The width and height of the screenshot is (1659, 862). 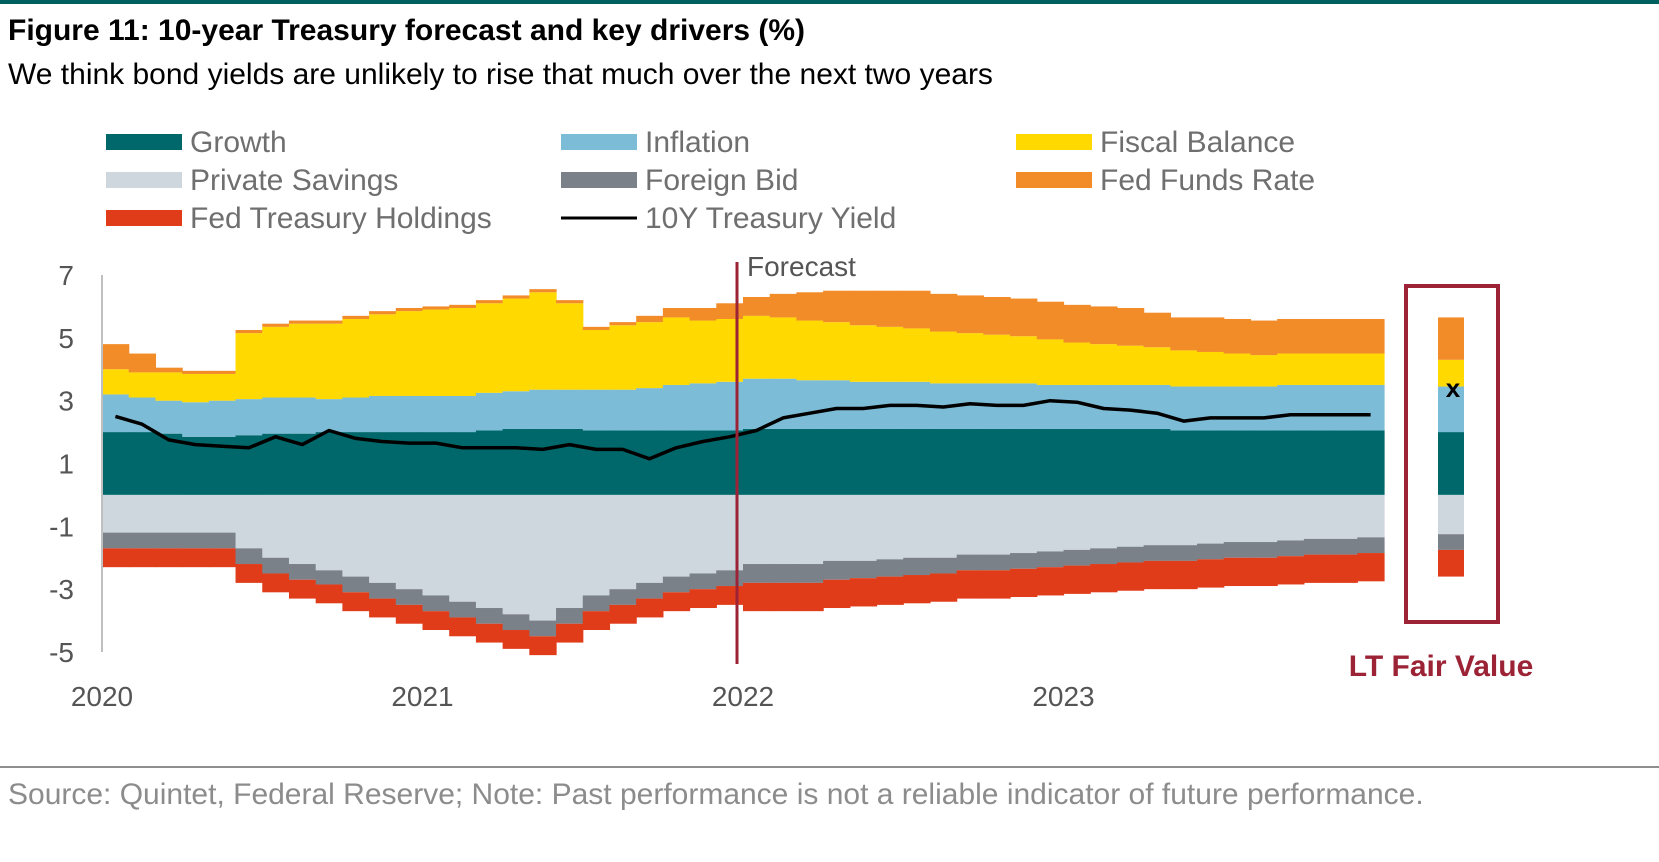 What do you see at coordinates (294, 180) in the screenshot?
I see `legend-label-private-savings: Private Savings` at bounding box center [294, 180].